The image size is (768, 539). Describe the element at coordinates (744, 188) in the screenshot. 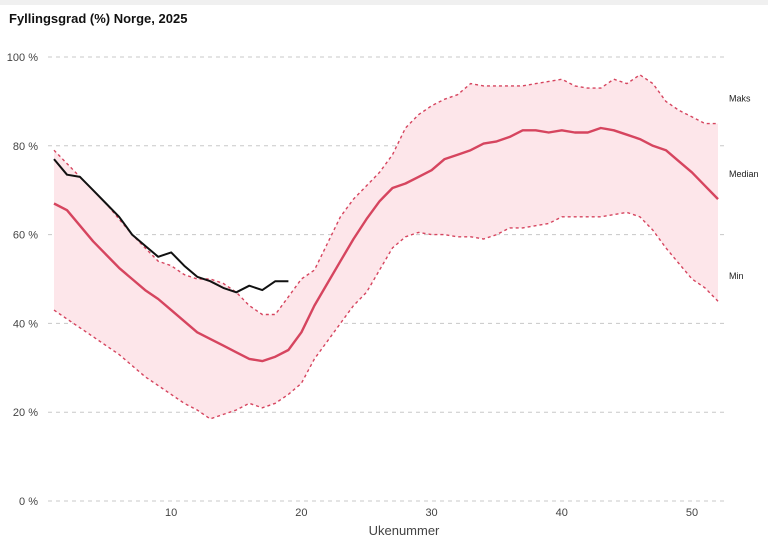

I see `series-end-labels: Maks Median Min` at that location.